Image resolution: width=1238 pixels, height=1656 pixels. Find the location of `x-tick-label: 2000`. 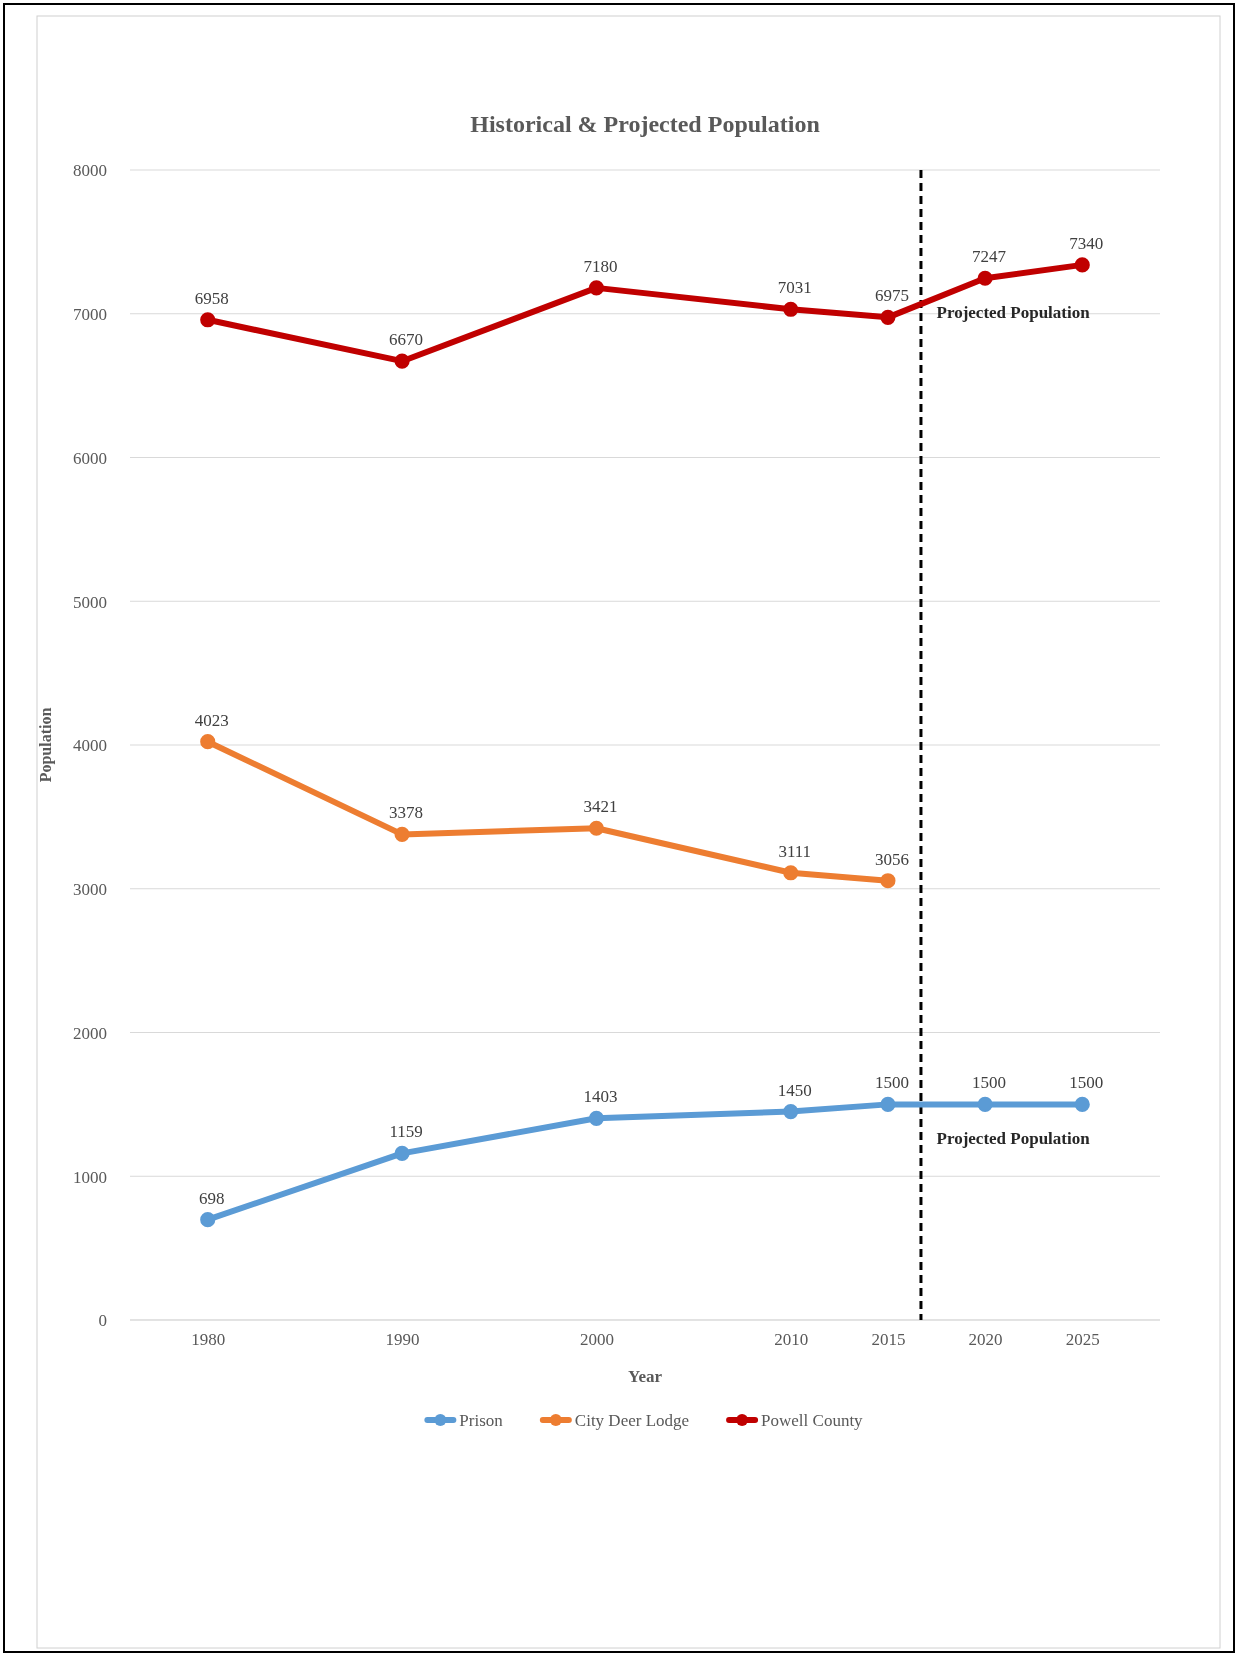

x-tick-label: 2000 is located at coordinates (596, 1340).